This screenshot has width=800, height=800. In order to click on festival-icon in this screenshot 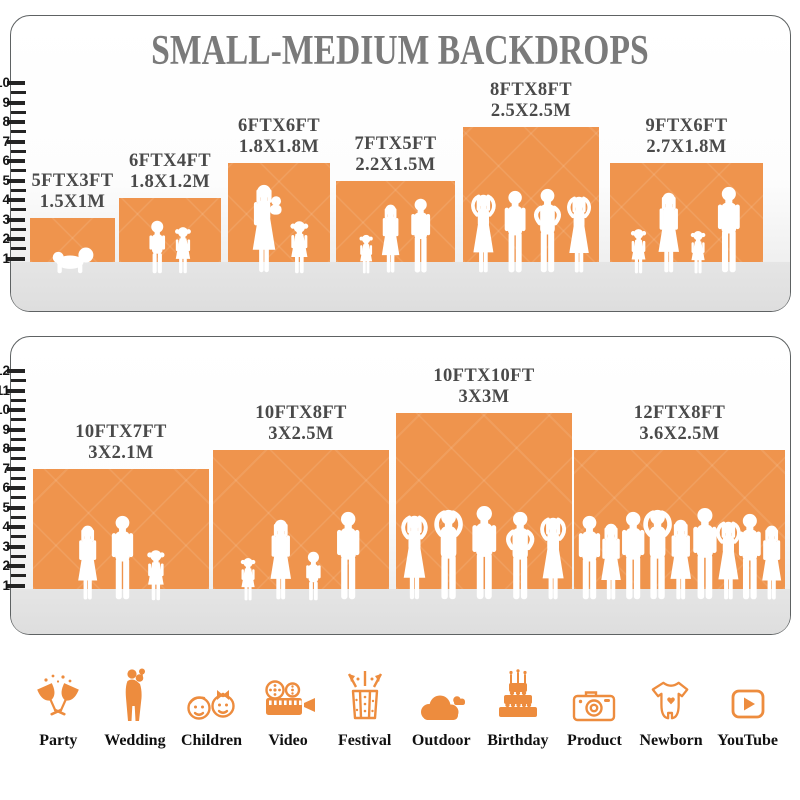, I will do `click(365, 695)`.